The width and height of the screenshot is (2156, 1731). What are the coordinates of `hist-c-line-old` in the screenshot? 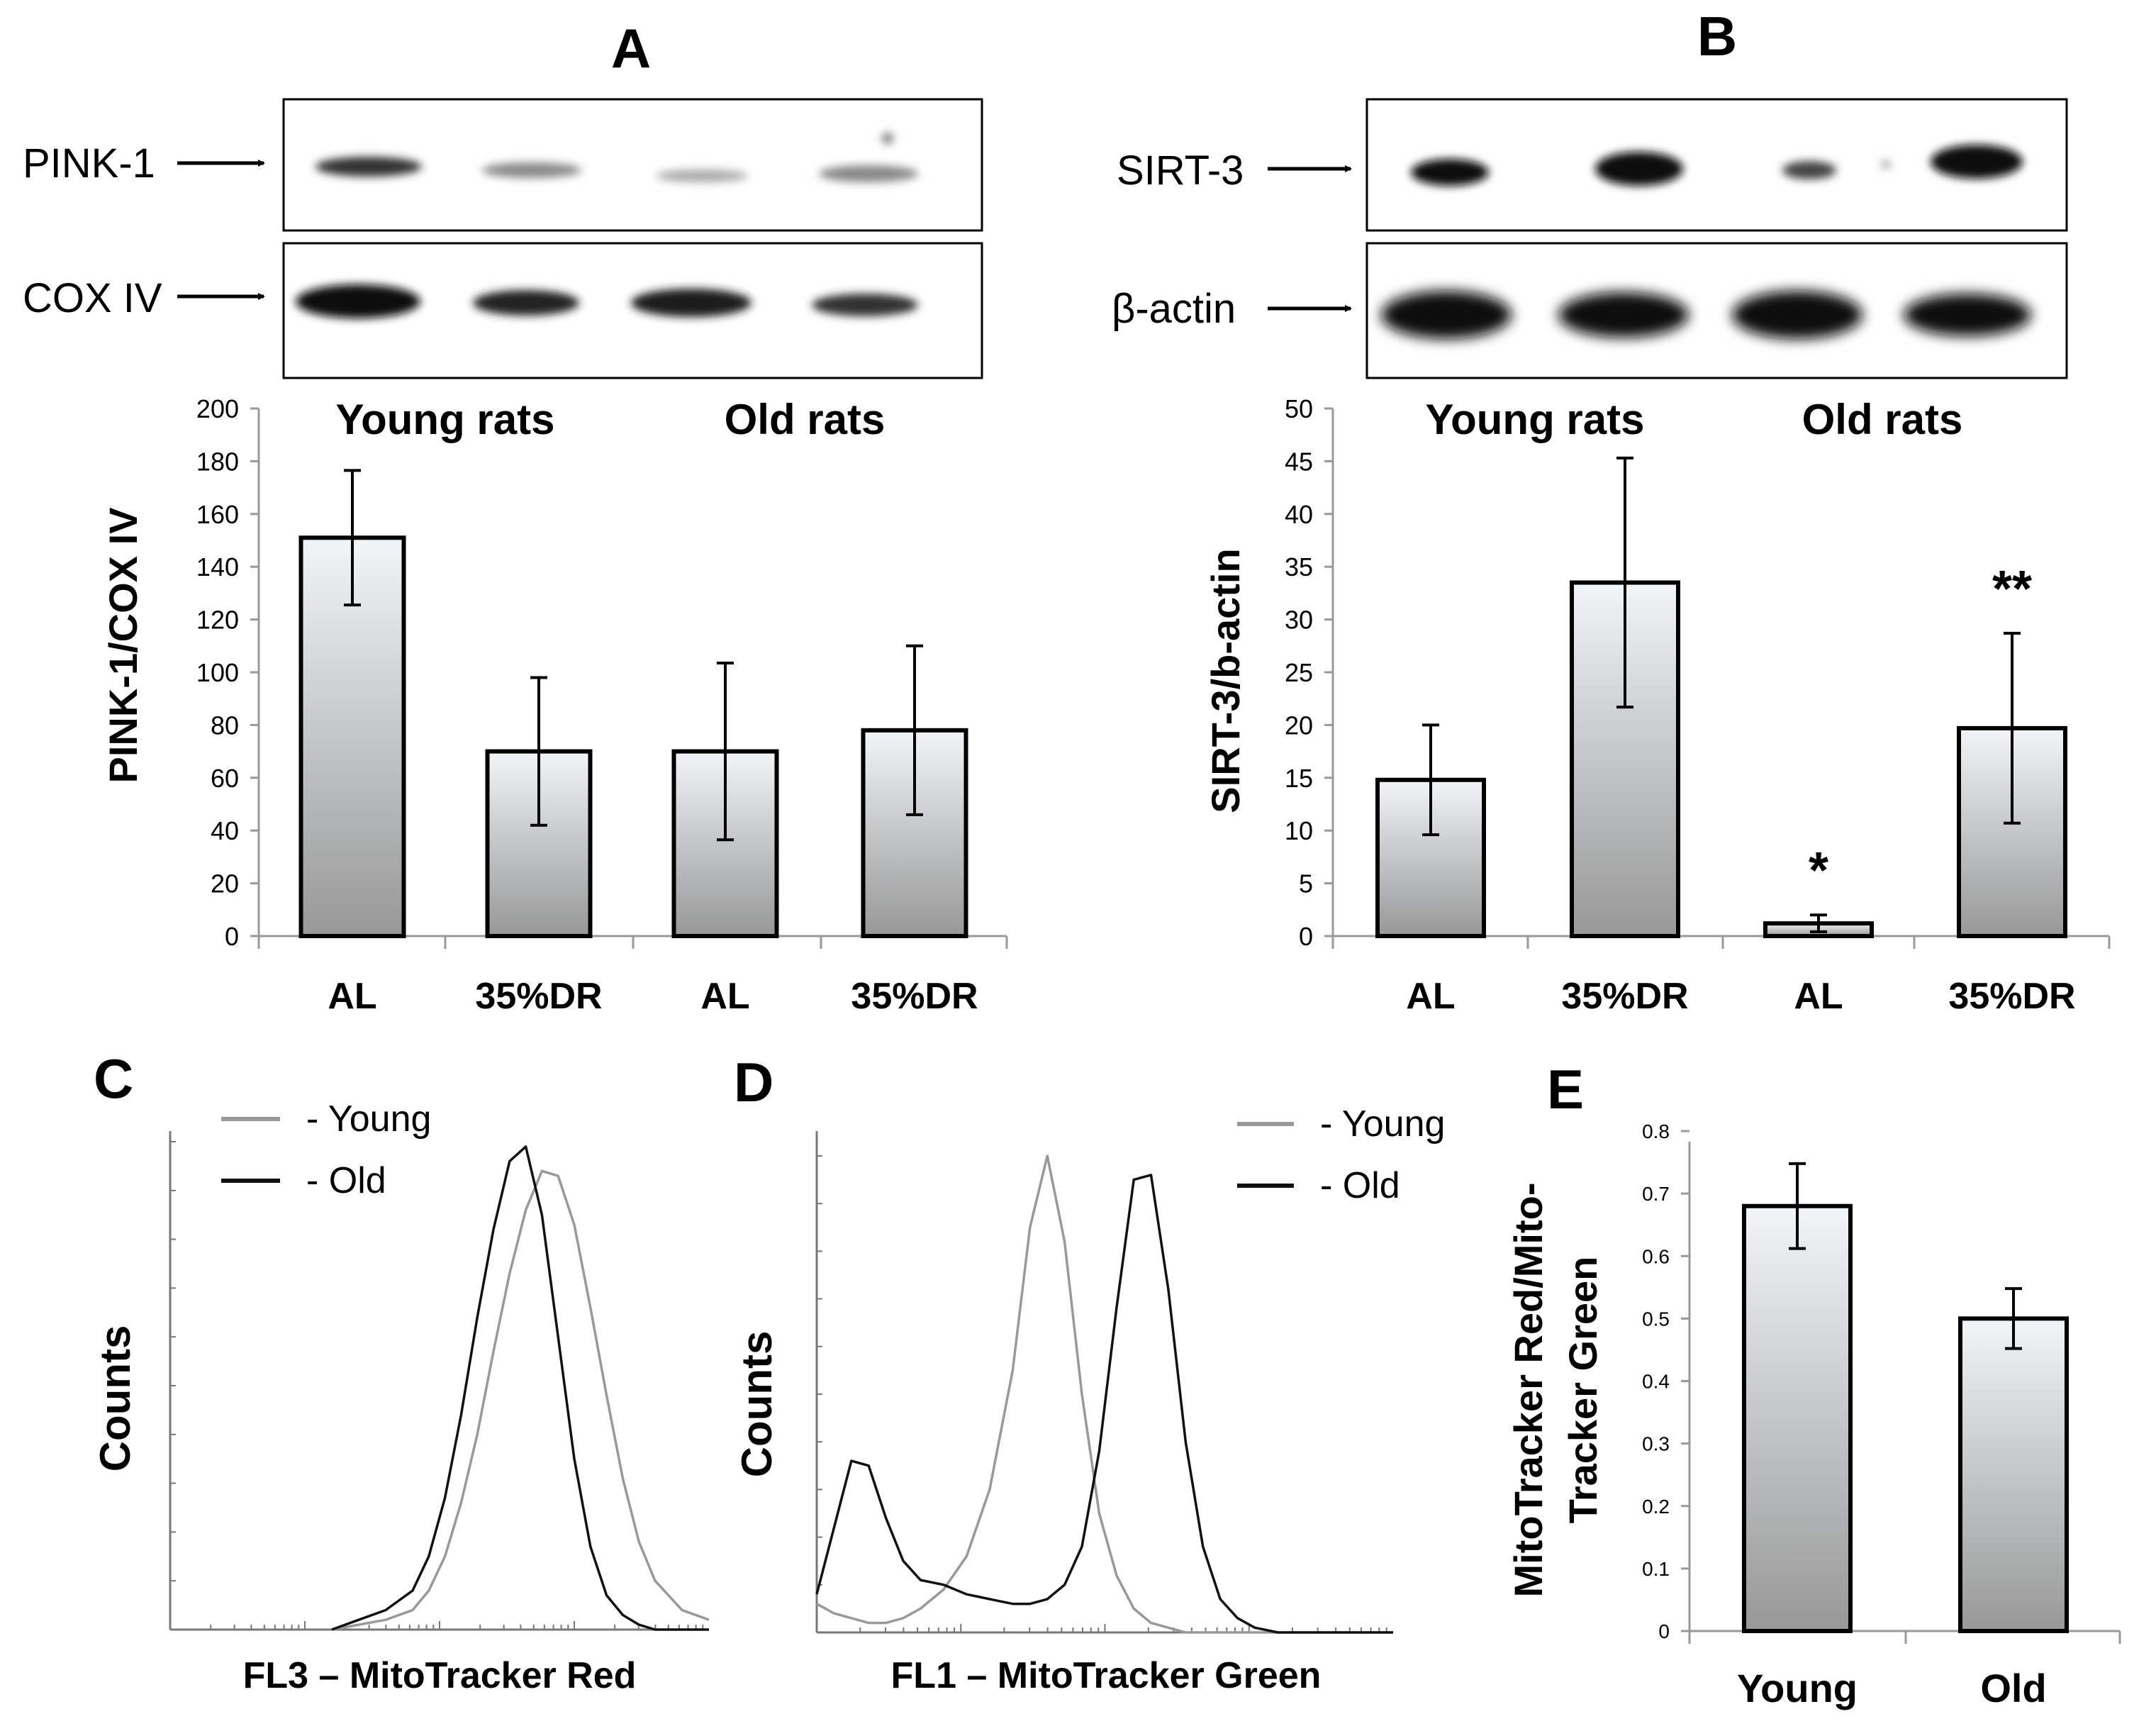 It's located at (520, 1388).